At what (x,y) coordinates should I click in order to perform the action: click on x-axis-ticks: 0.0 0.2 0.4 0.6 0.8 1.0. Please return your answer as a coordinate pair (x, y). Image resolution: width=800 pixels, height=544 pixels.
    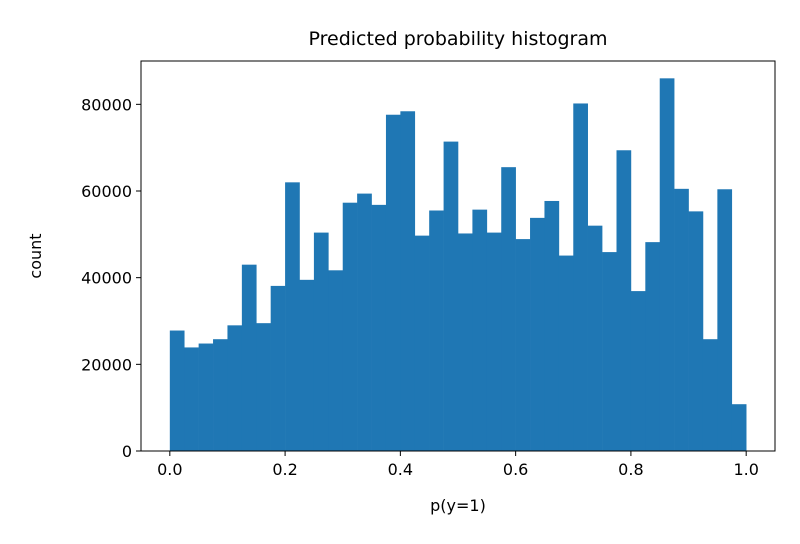
    Looking at the image, I should click on (458, 465).